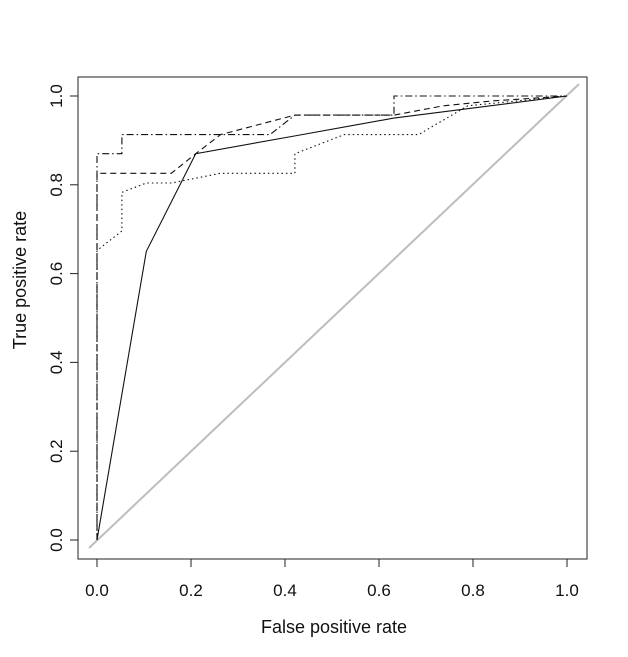 This screenshot has height=657, width=628. What do you see at coordinates (56, 185) in the screenshot?
I see `y-tick-label: 0.8` at bounding box center [56, 185].